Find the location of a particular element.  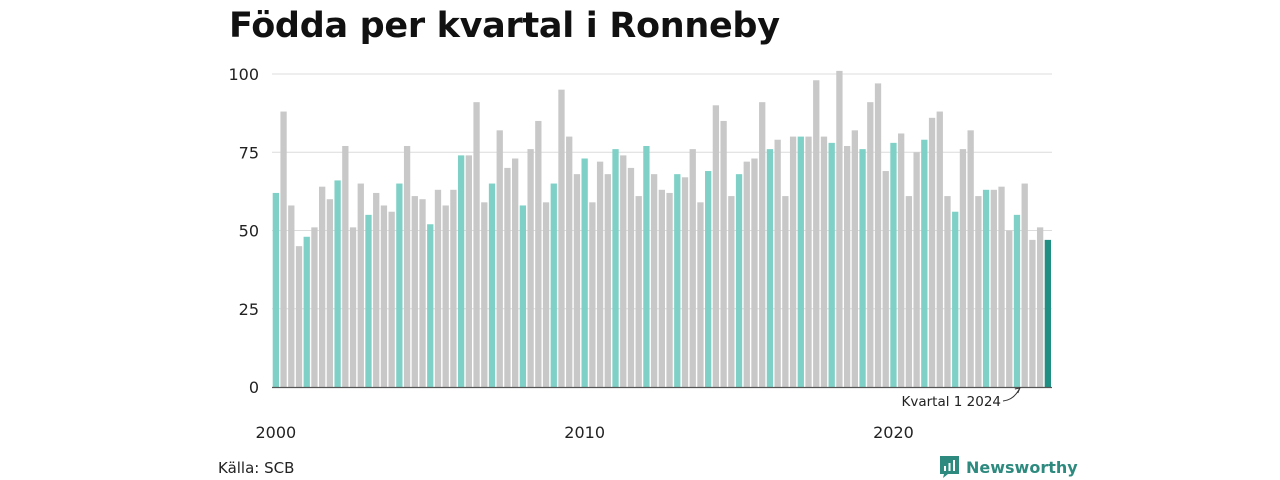

brand-name: Newsworthy is located at coordinates (1022, 467).